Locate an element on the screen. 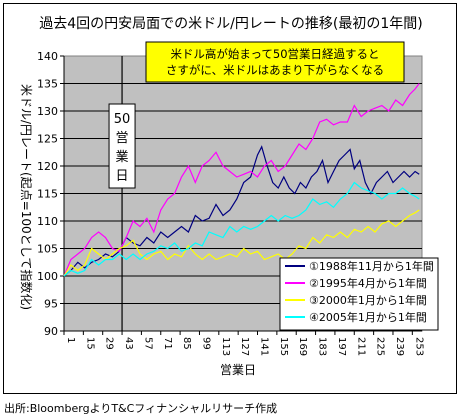 The image size is (464, 419). annotation-line-2: さすがに、米ドルはあまり下がらなくなる is located at coordinates (275, 70).